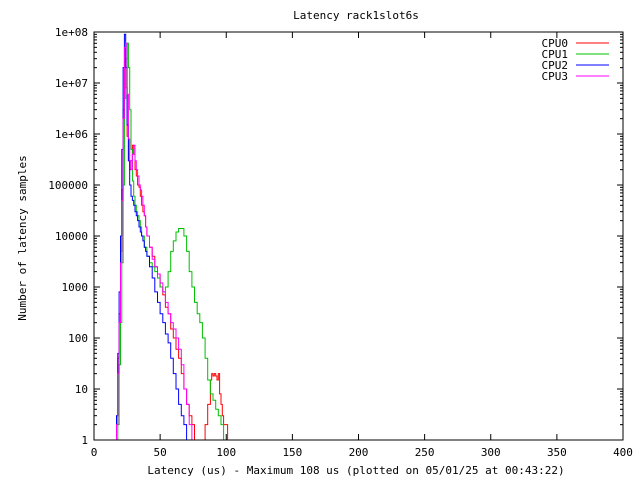  What do you see at coordinates (356, 15) in the screenshot?
I see `chart-title: Latency rack1slot6s` at bounding box center [356, 15].